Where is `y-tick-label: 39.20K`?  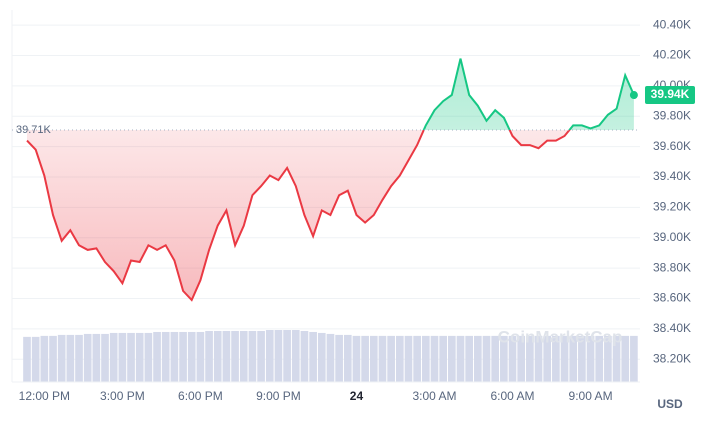
y-tick-label: 39.20K is located at coordinates (672, 207).